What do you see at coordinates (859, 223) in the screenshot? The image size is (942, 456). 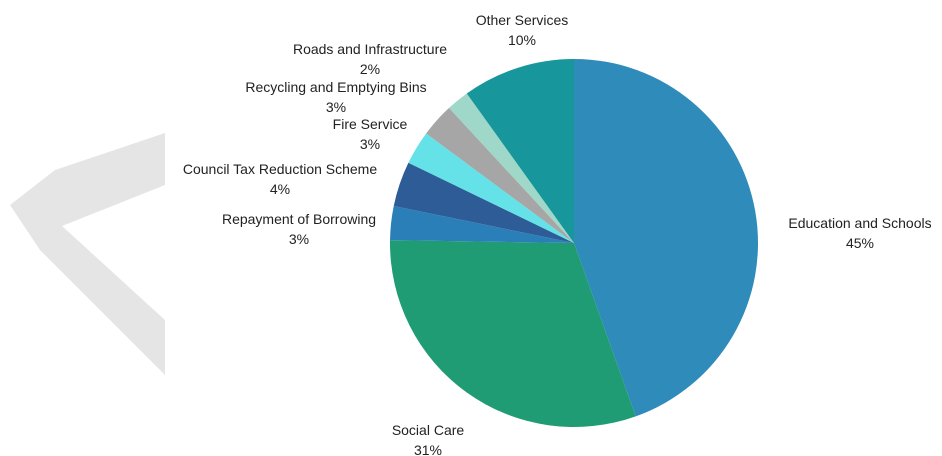 I see `slice-label-name: Education and Schools` at bounding box center [859, 223].